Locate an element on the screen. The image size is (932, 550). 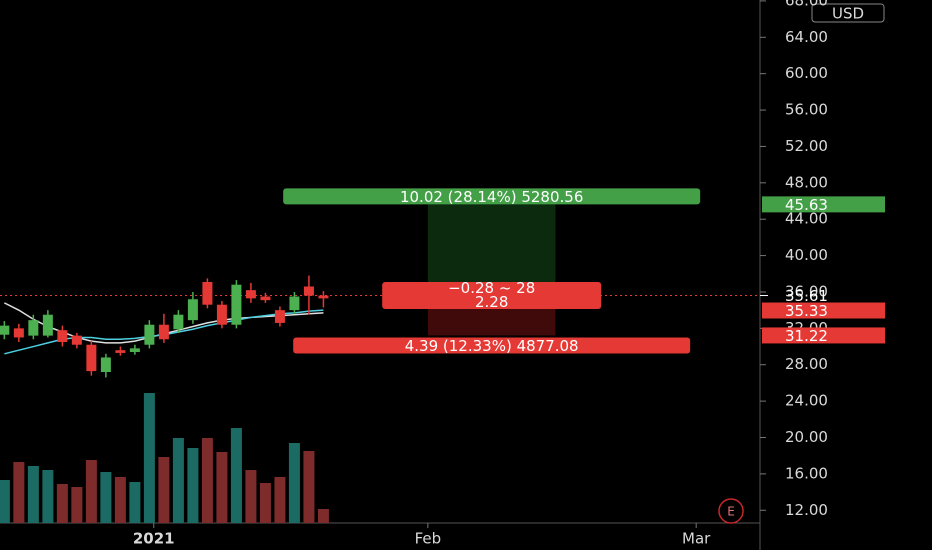
stop-label-box is located at coordinates (492, 345).